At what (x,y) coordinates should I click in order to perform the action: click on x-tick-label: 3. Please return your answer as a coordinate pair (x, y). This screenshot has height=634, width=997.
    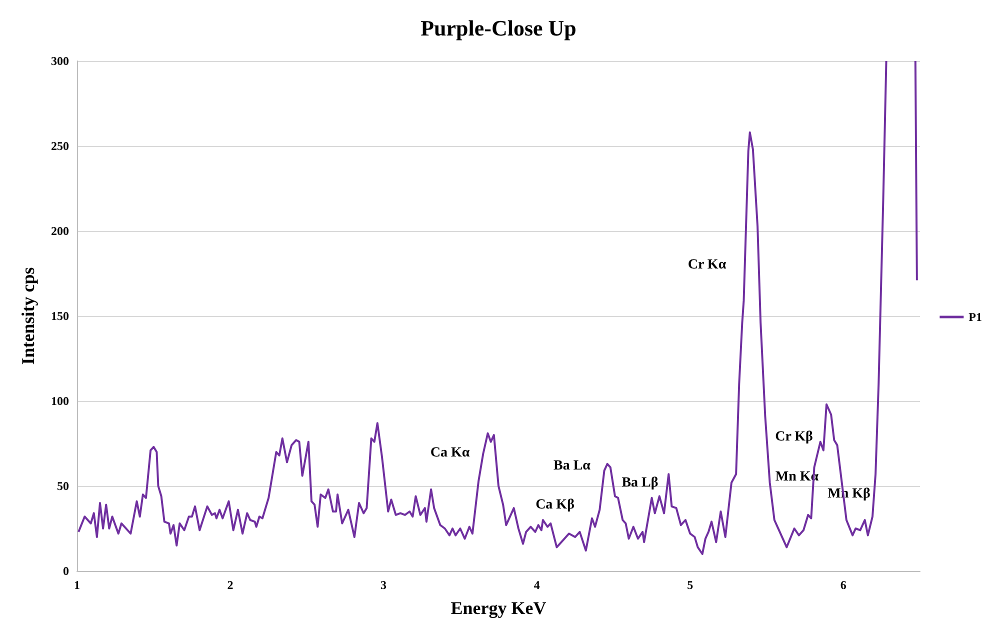
    Looking at the image, I should click on (383, 585).